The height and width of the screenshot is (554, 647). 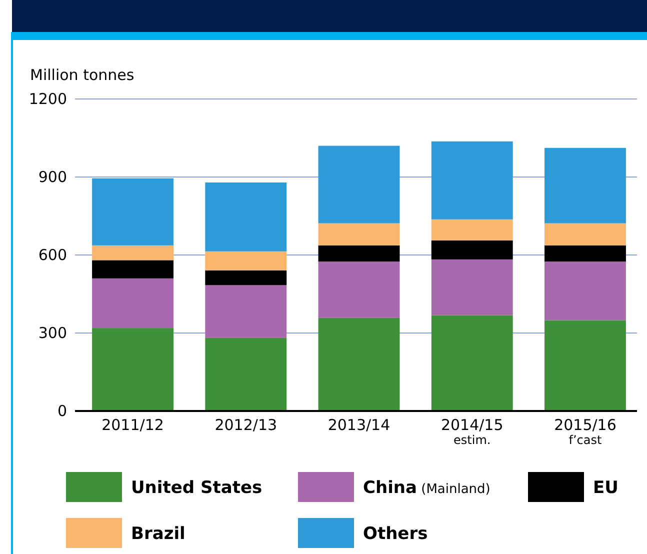 I want to click on x-tick-label: 2013/14, so click(x=359, y=425).